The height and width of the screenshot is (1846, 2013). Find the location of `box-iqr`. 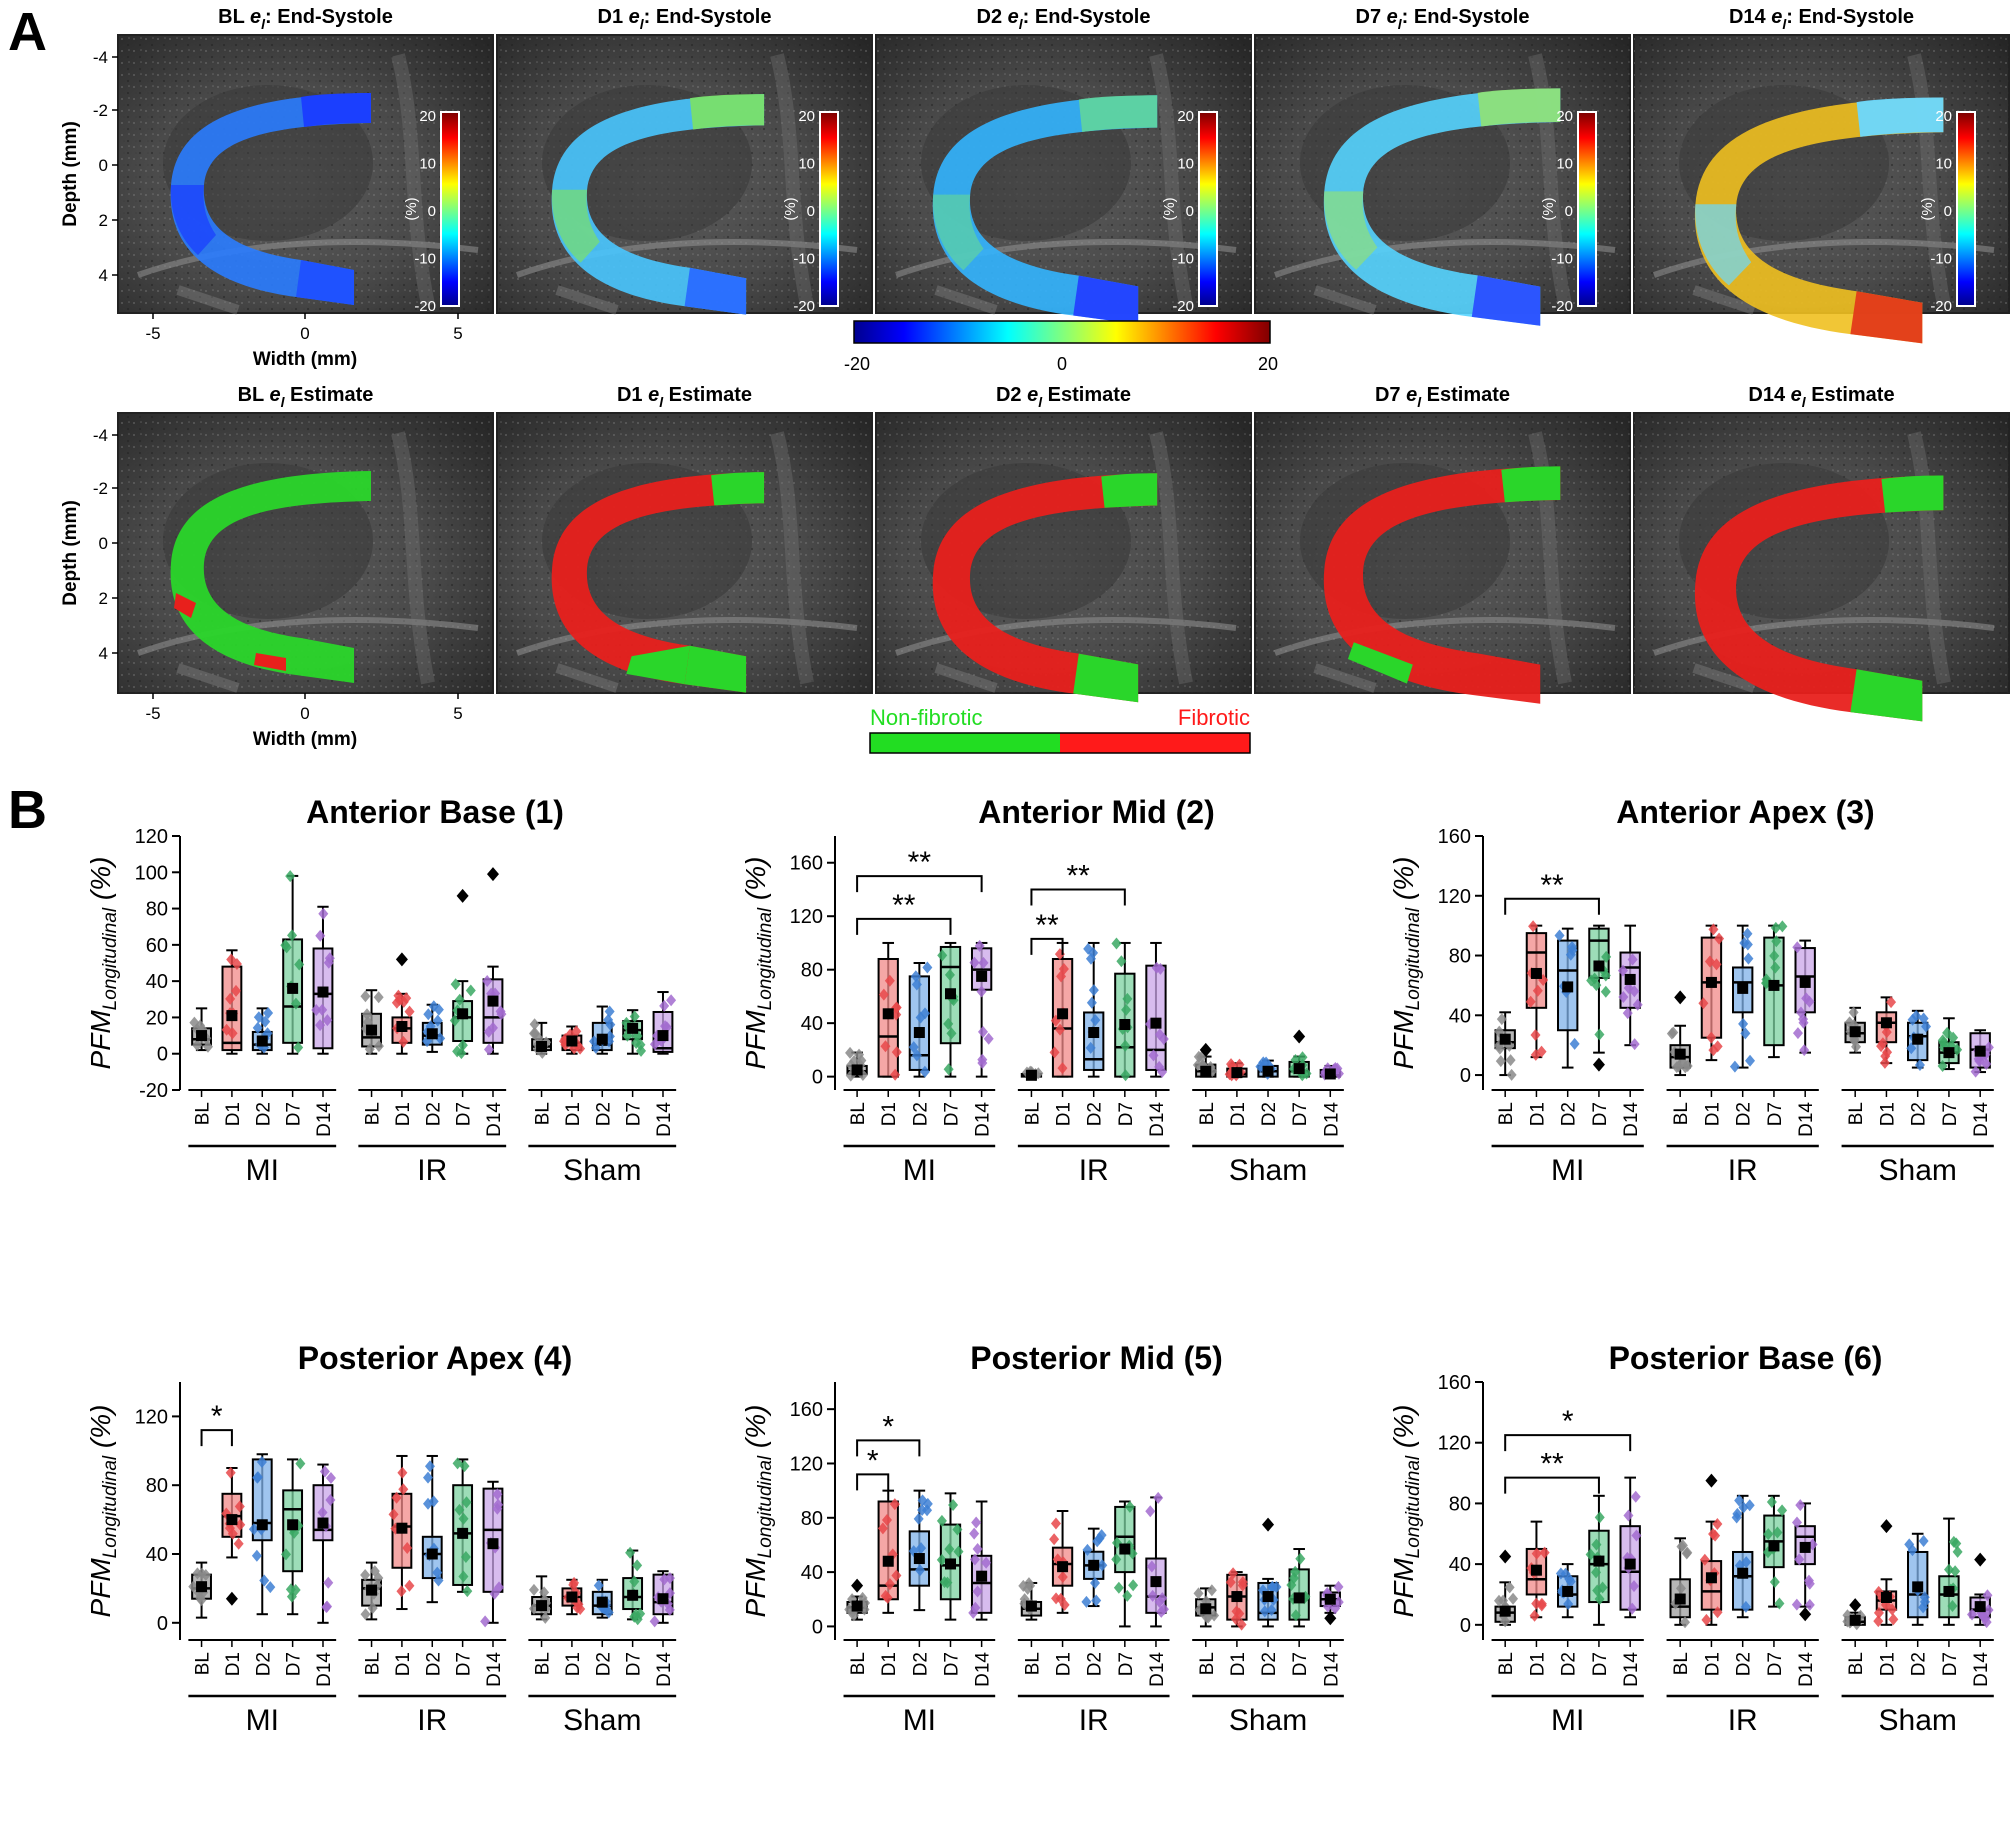

box-iqr is located at coordinates (981, 1584).